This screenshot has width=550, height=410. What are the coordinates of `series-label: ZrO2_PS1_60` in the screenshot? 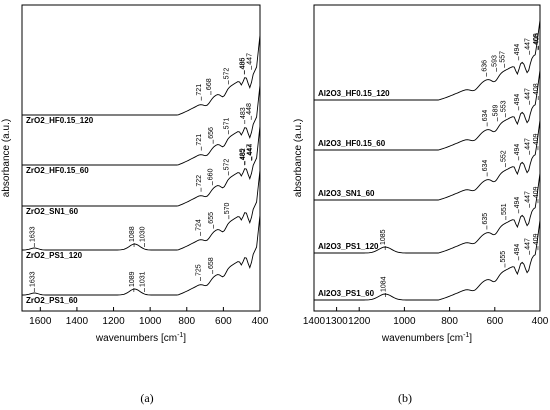 It's located at (52, 300).